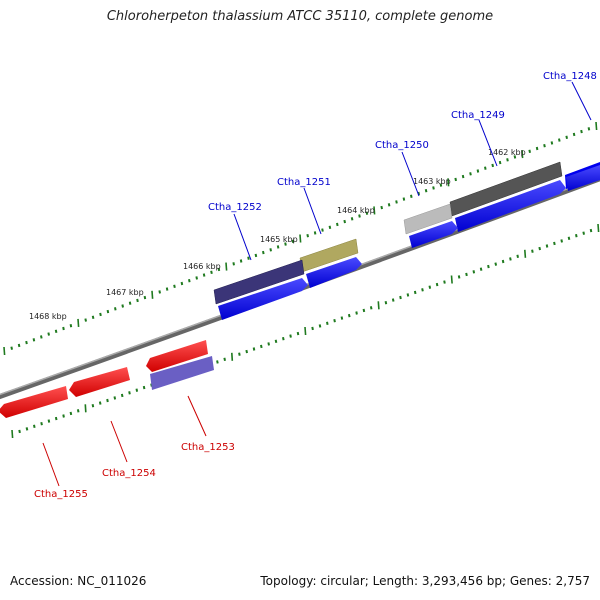 The width and height of the screenshot is (600, 600). Describe the element at coordinates (129, 473) in the screenshot. I see `gene-label-ctha-1254: Ctha_1254` at that location.